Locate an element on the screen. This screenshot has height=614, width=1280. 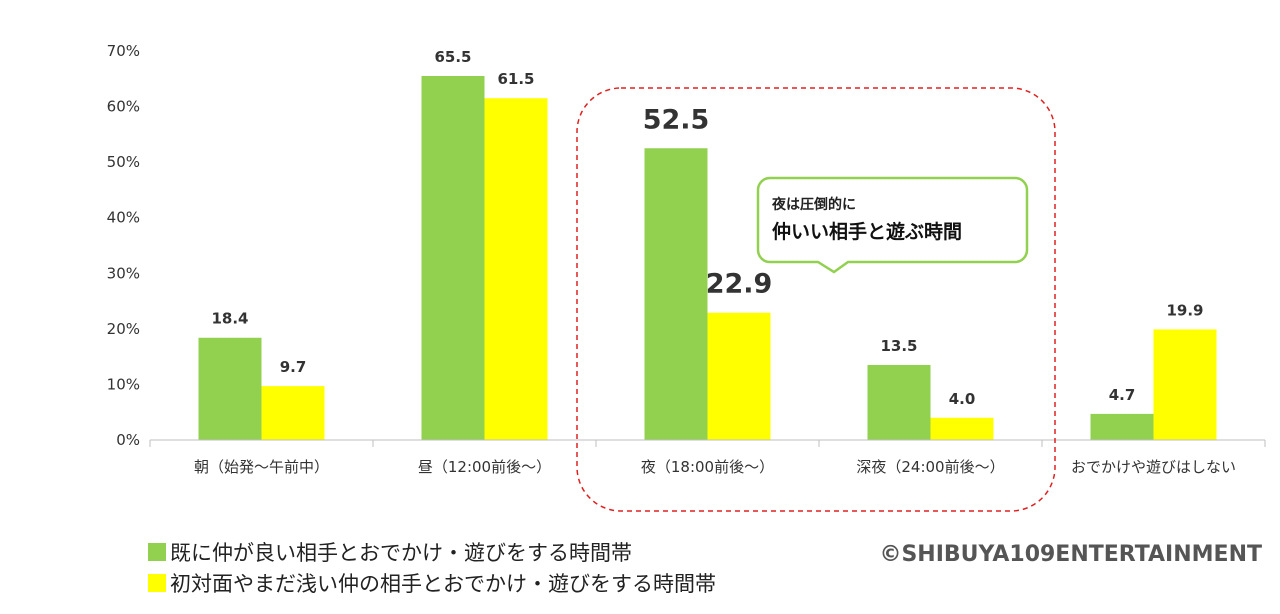
category-label-1: 朝（始発〜午前中） is located at coordinates (261, 467).